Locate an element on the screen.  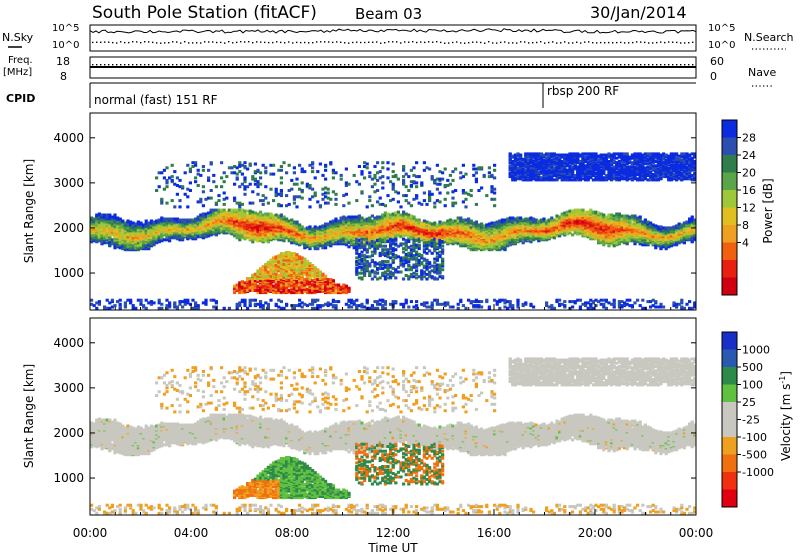
noise-search-tick-top: 10^5 is located at coordinates (721, 28).